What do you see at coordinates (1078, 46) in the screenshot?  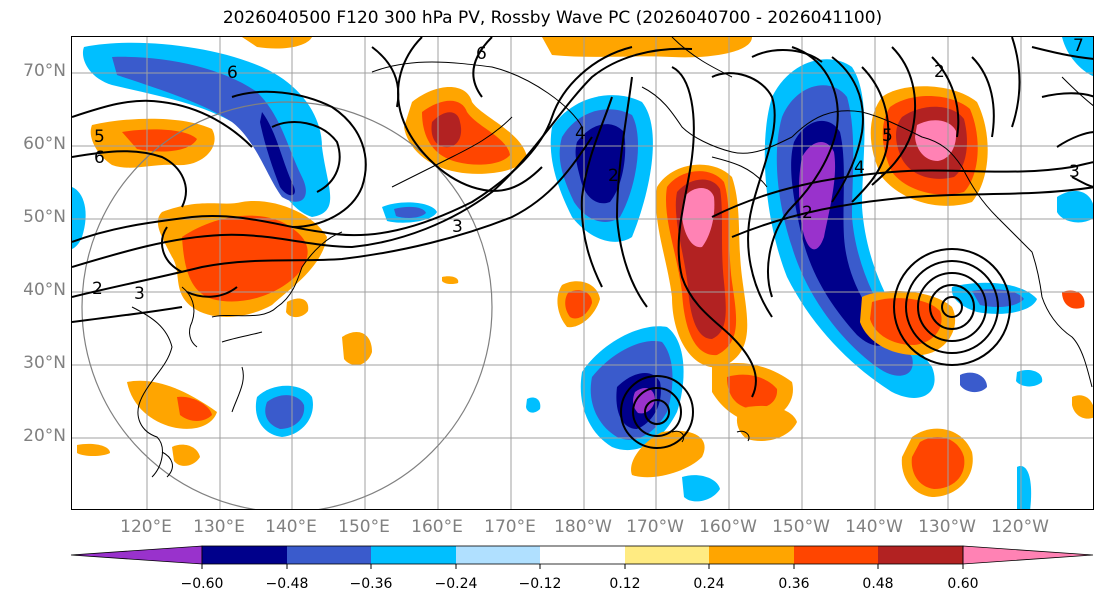 I see `contour-label: 7` at bounding box center [1078, 46].